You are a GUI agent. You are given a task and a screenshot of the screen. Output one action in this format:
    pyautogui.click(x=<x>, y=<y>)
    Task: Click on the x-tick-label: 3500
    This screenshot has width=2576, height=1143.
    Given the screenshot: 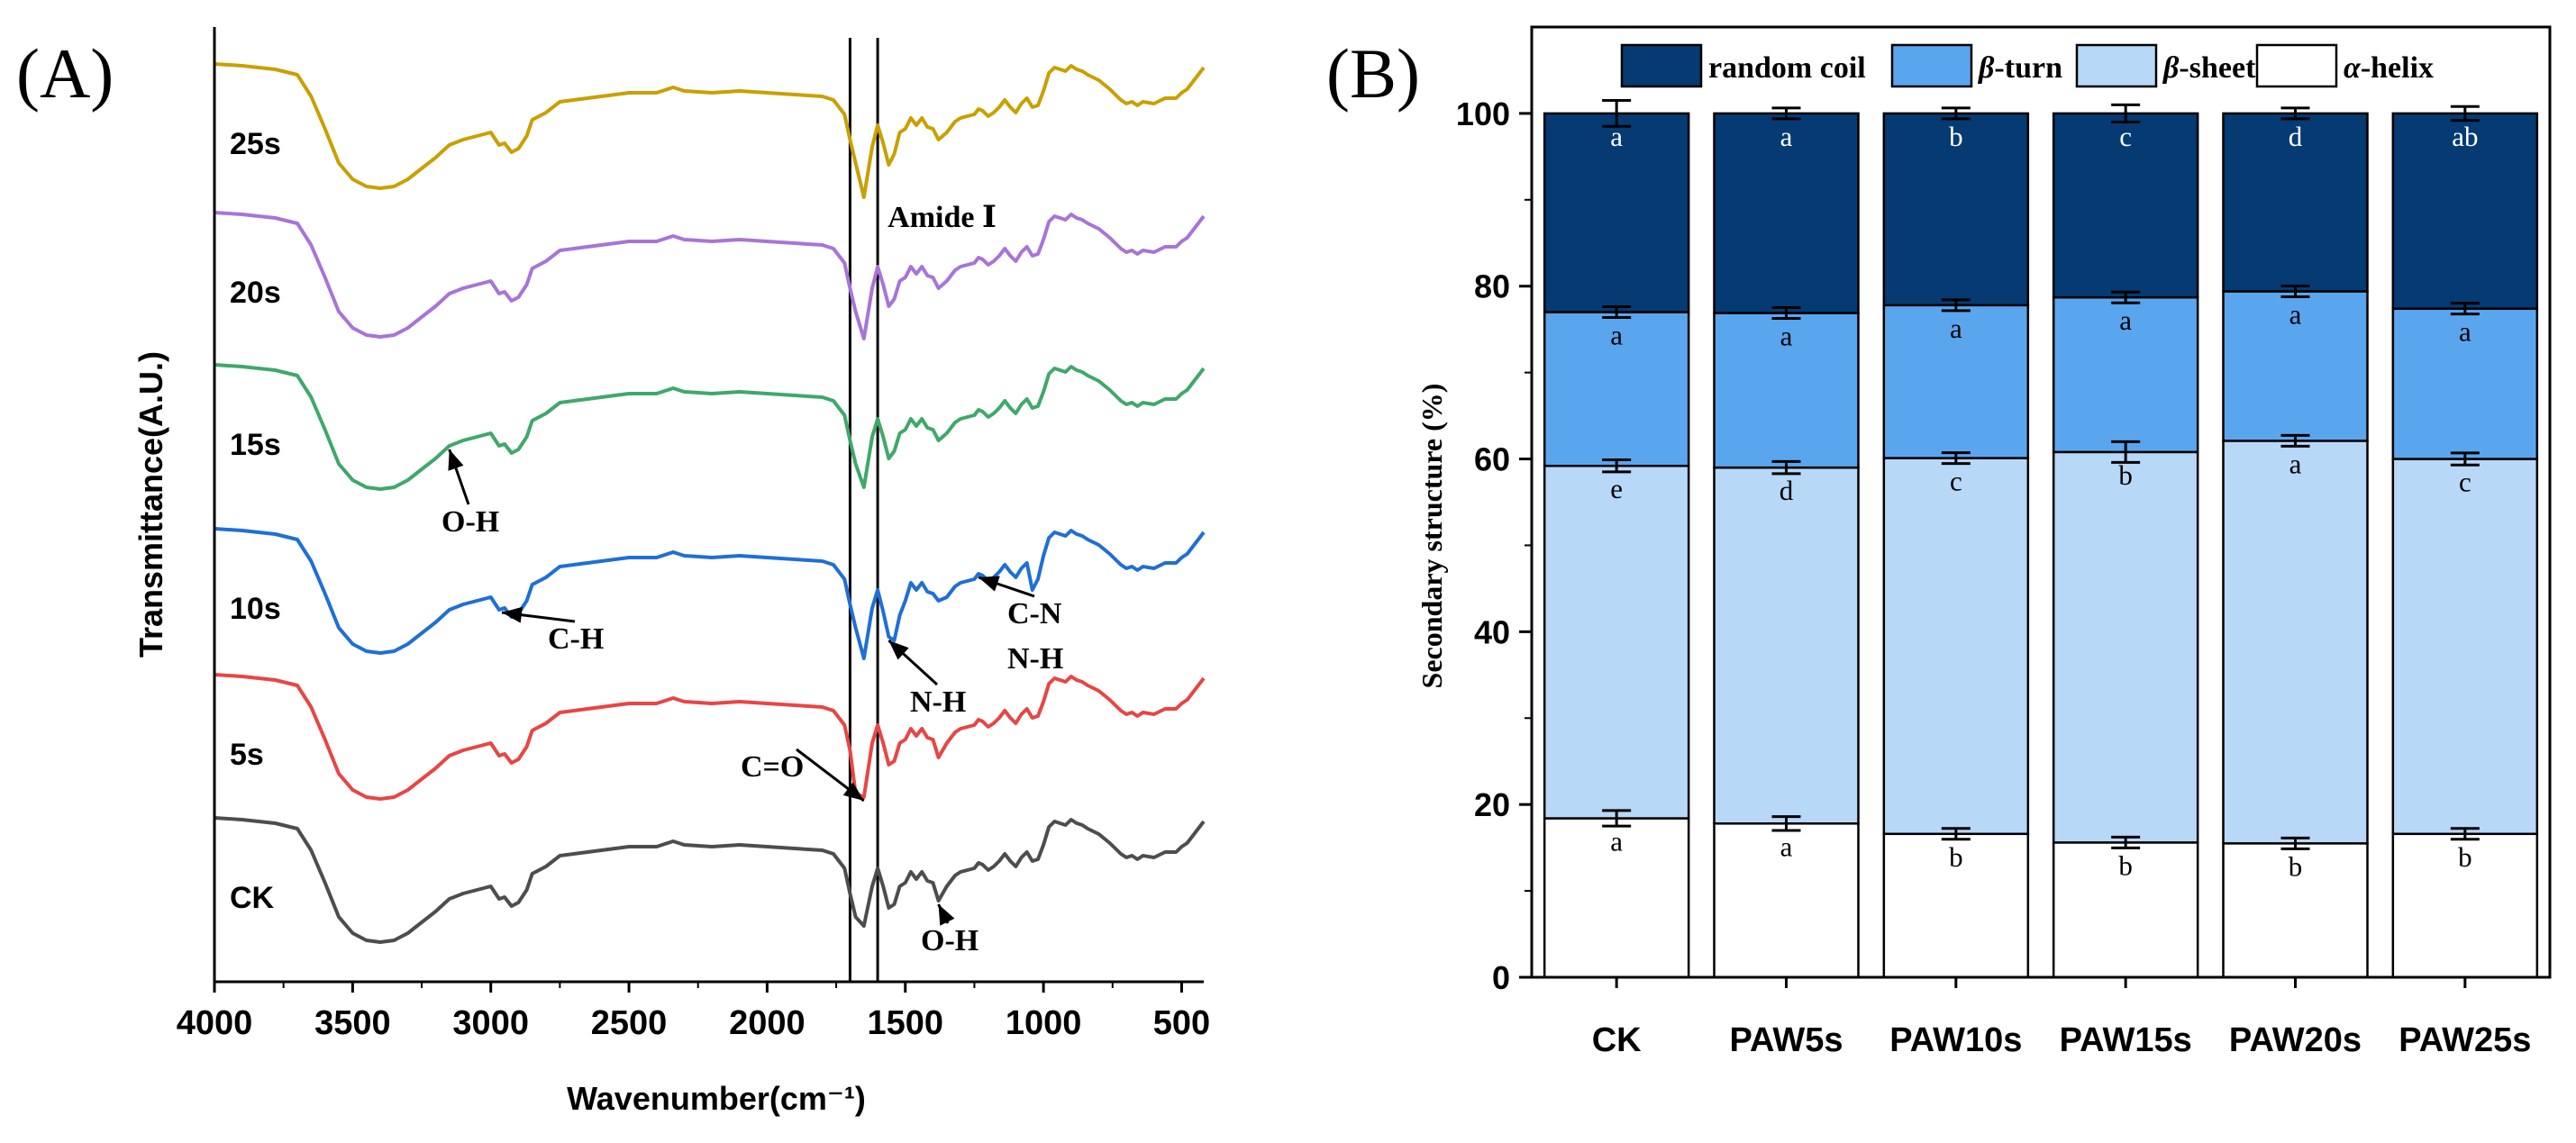 What is the action you would take?
    pyautogui.click(x=352, y=1023)
    